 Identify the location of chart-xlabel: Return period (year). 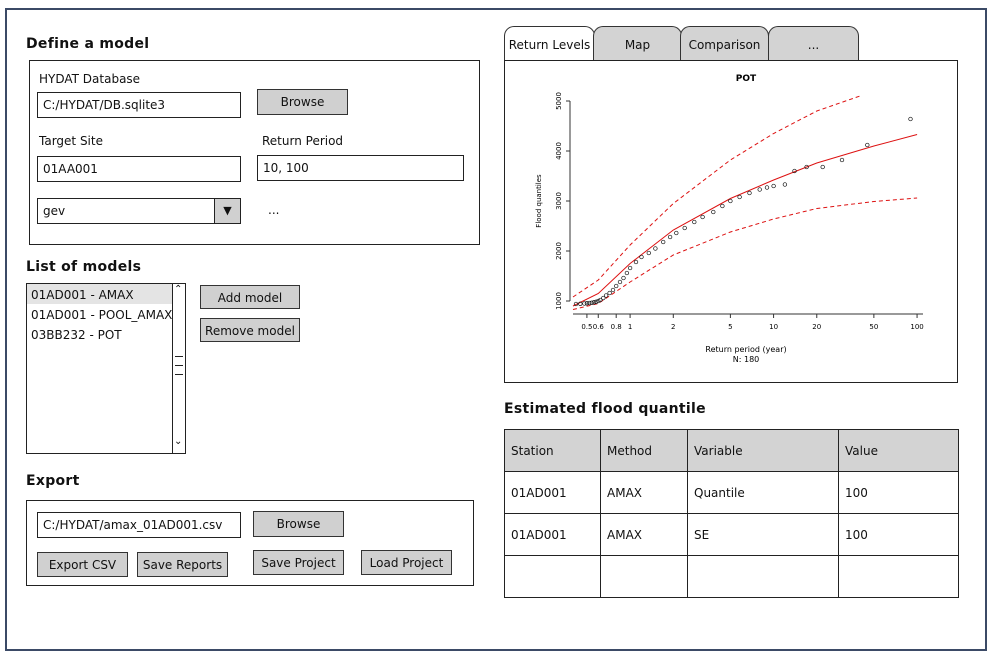
(745, 349).